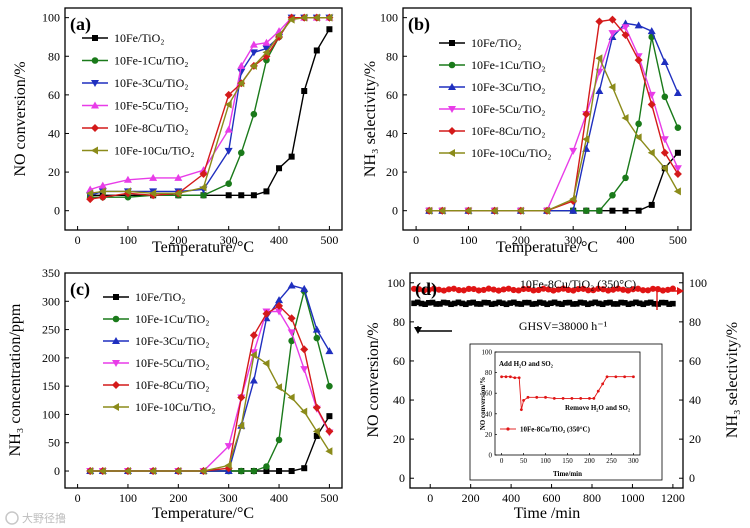 Image resolution: width=750 pixels, height=528 pixels. I want to click on x-tick-label-a-1: 100, so click(128, 240).